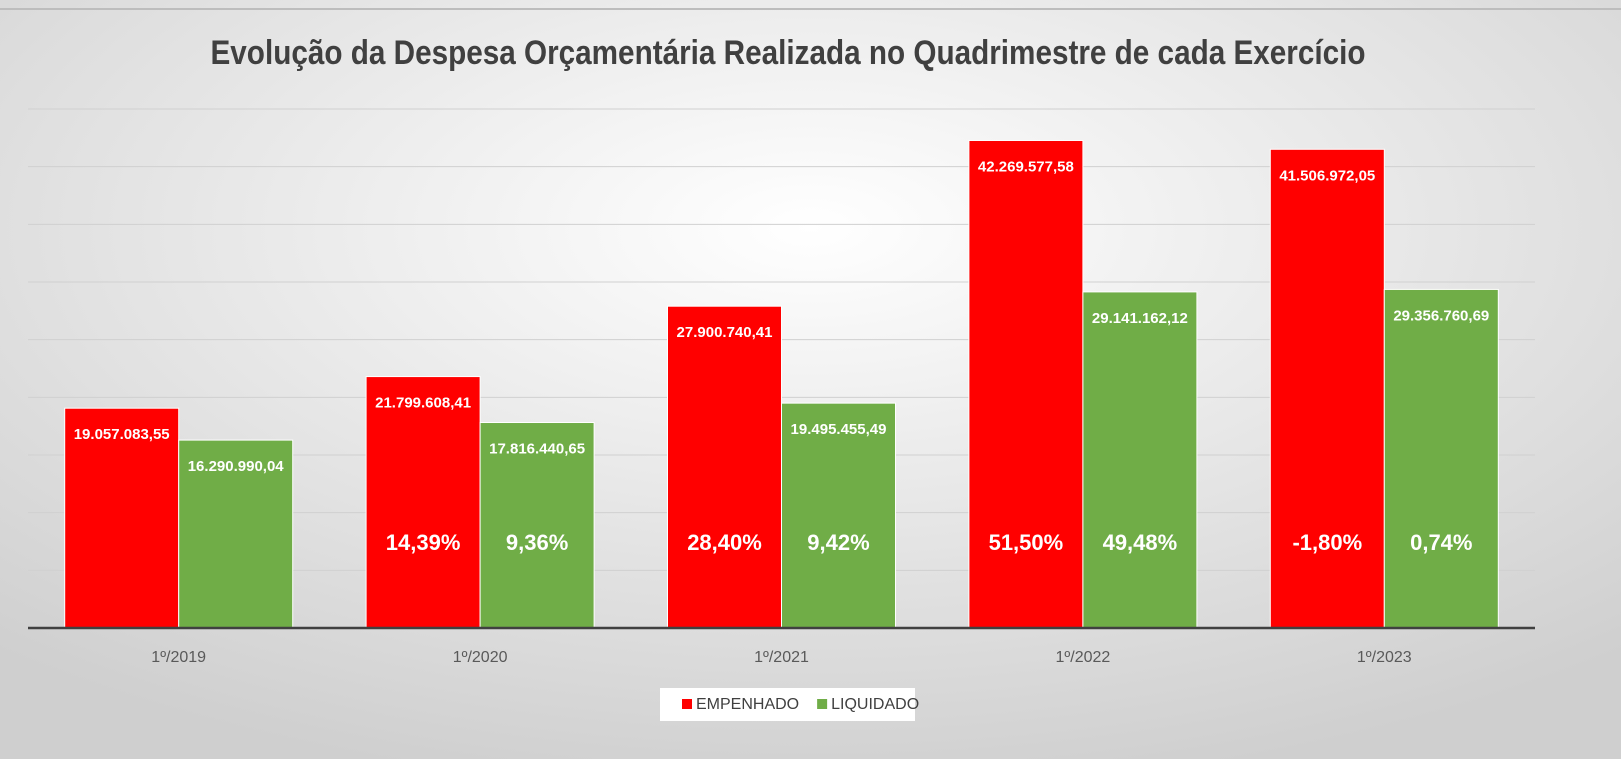  Describe the element at coordinates (781, 657) in the screenshot. I see `x-tick-label: 1º/2021` at that location.